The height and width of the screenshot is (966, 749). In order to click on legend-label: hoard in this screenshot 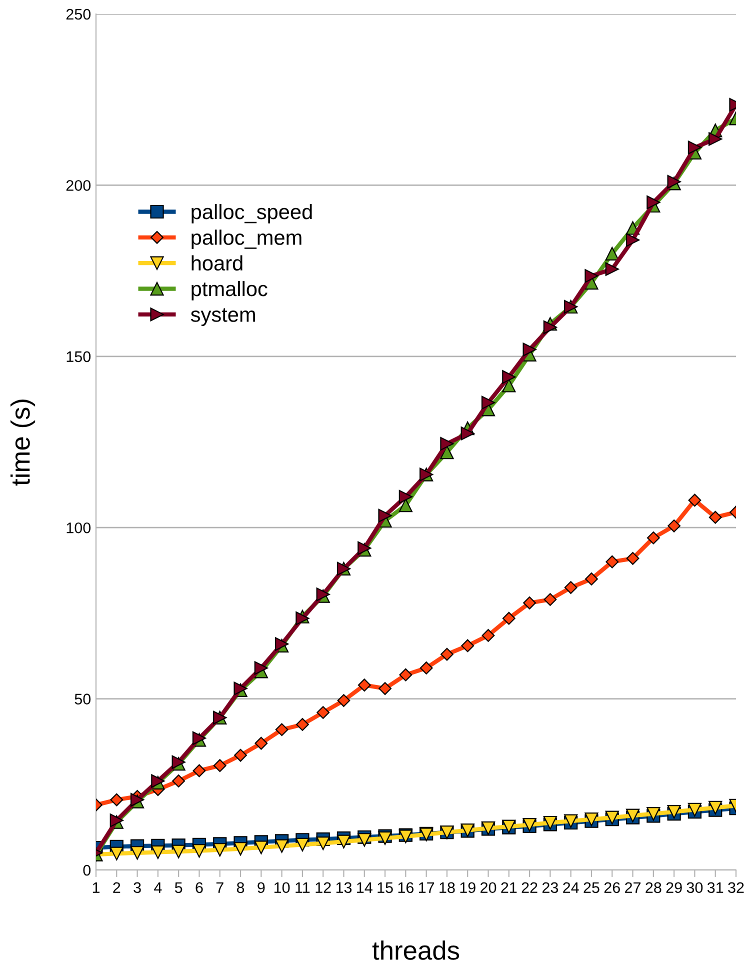, I will do `click(217, 263)`.